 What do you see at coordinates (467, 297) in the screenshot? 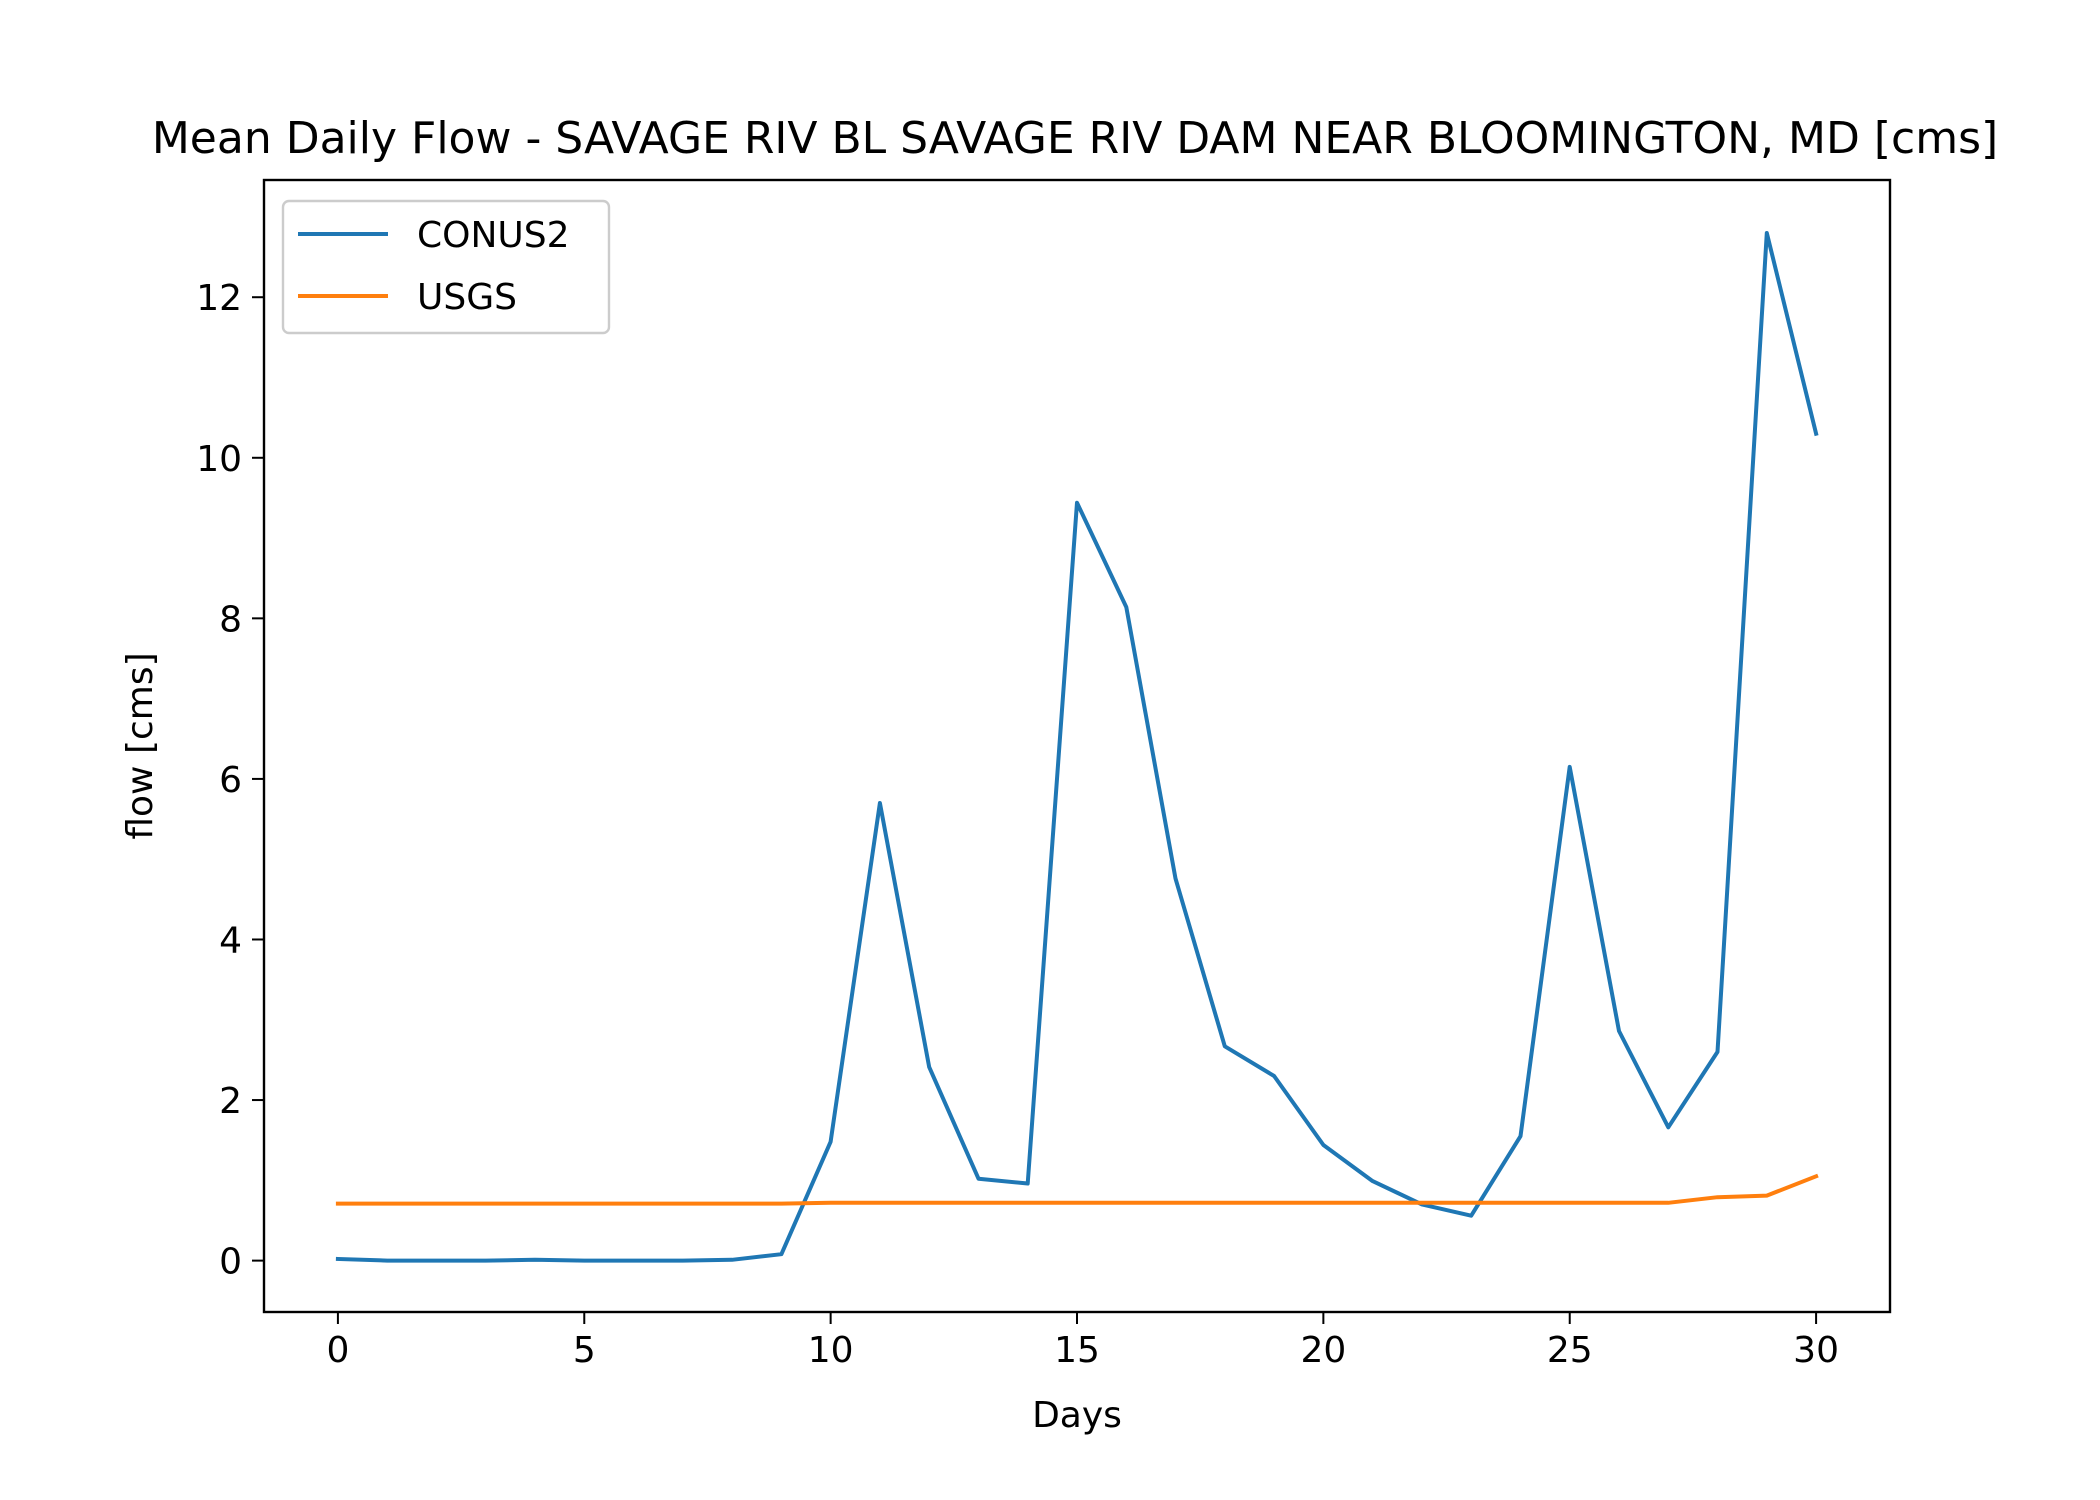
I see `legend-label-usgs: USGS` at bounding box center [467, 297].